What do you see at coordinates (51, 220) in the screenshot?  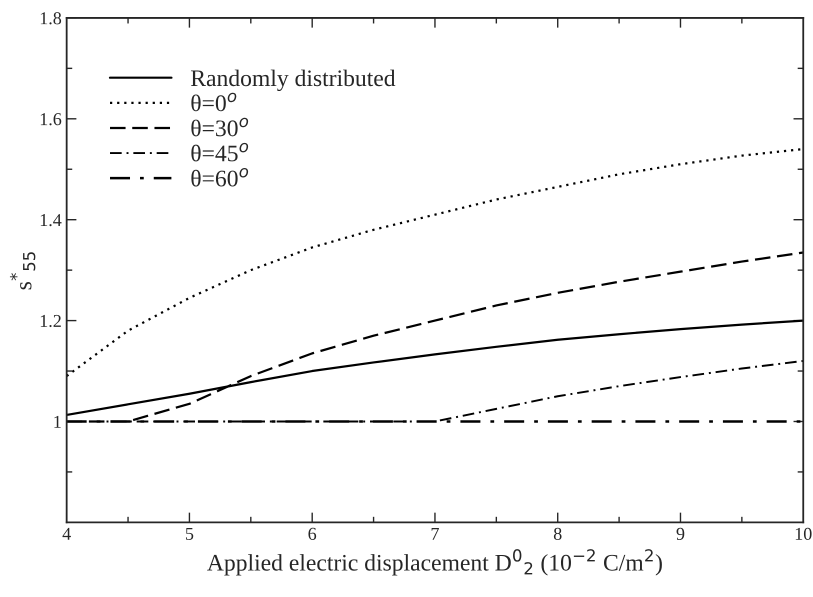 I see `y-tick-label: 1.4` at bounding box center [51, 220].